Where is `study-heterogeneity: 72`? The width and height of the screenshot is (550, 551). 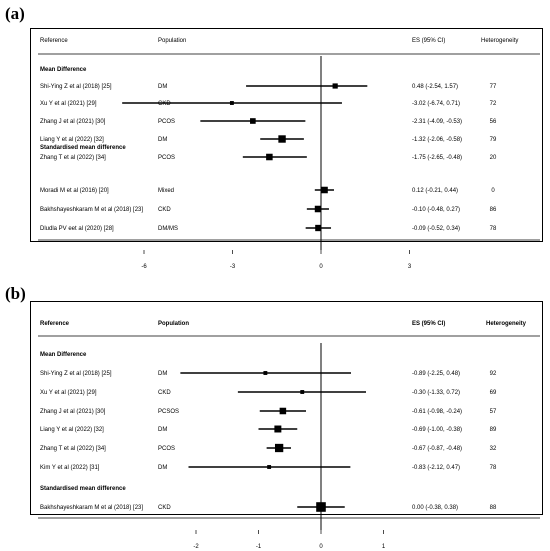 study-heterogeneity: 72 is located at coordinates (493, 104).